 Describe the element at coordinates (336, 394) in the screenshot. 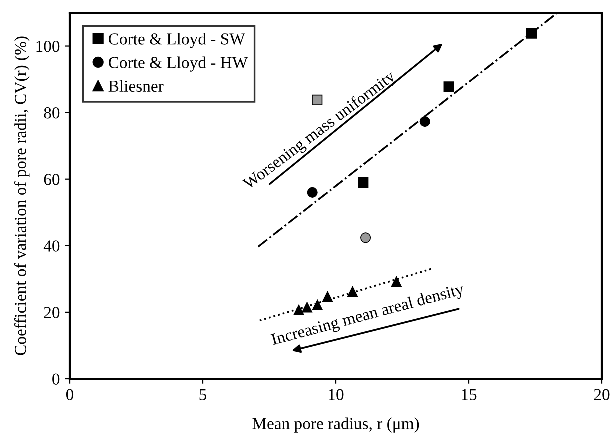

I see `x-tick-label: 10` at that location.